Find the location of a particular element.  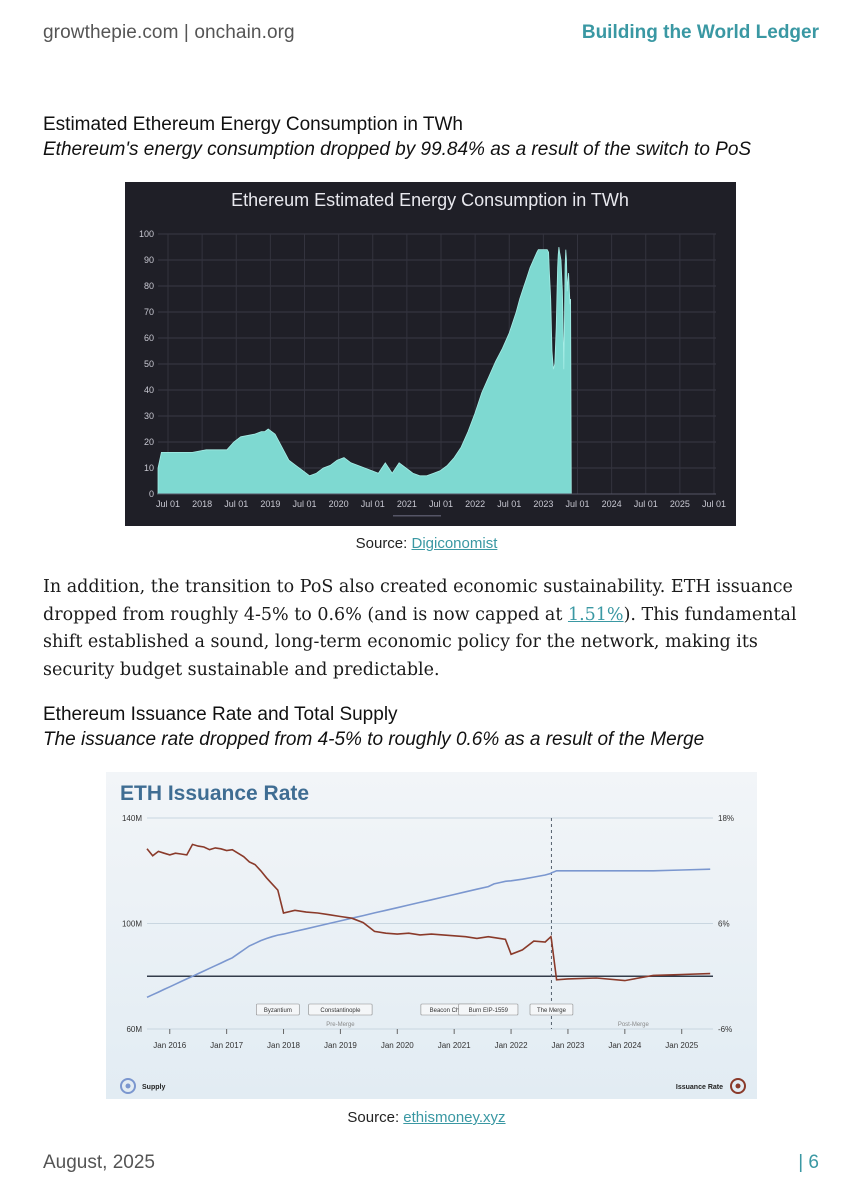

x-tick-label: 2021 is located at coordinates (407, 504).